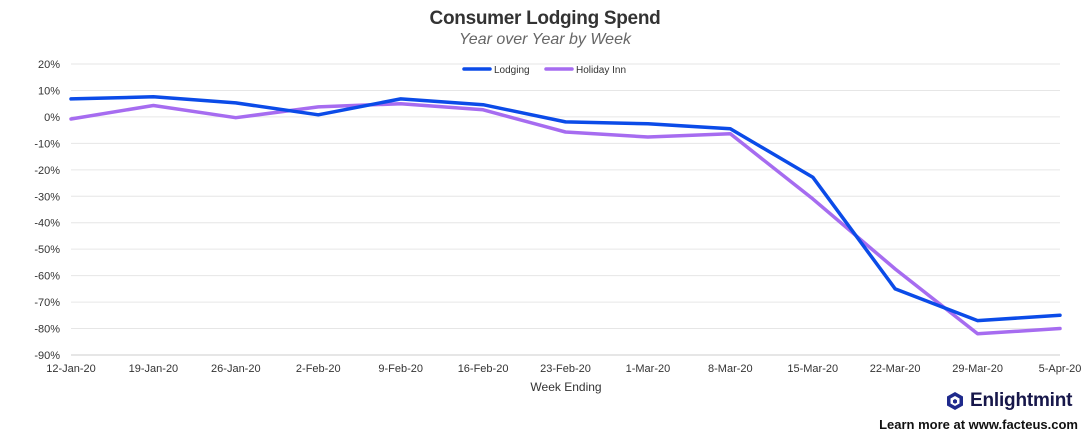 This screenshot has height=434, width=1090. Describe the element at coordinates (895, 369) in the screenshot. I see `x-tick-label: 22-Mar-20` at that location.